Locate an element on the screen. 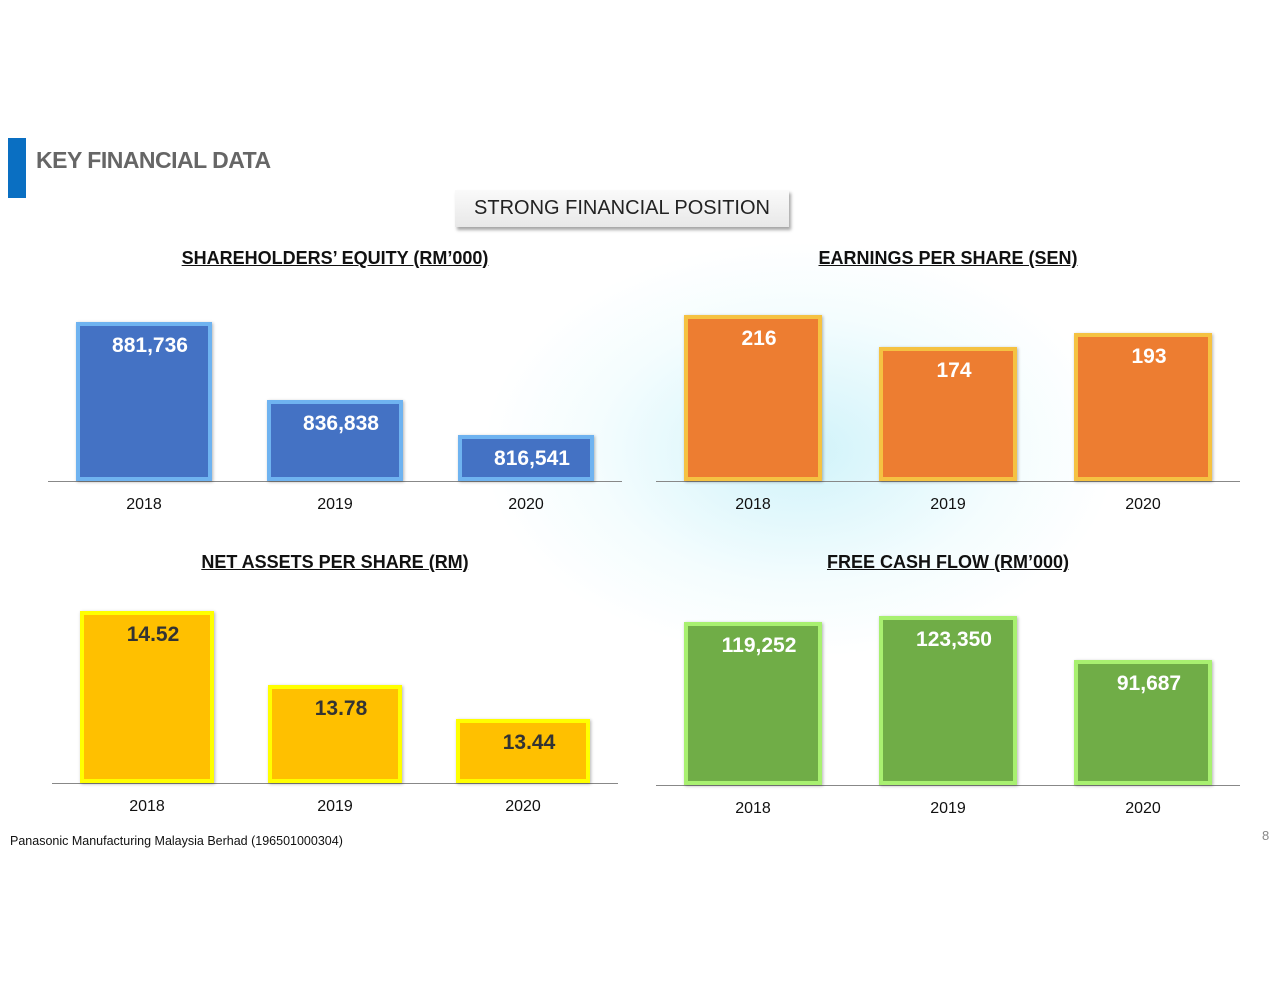 The width and height of the screenshot is (1280, 989). earnings-per-share-value-label: 216 is located at coordinates (759, 339).